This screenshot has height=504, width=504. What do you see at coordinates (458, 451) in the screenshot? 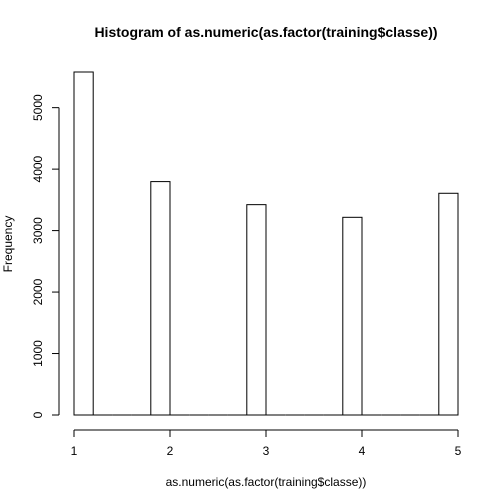
I see `x-tick-label: 5` at bounding box center [458, 451].